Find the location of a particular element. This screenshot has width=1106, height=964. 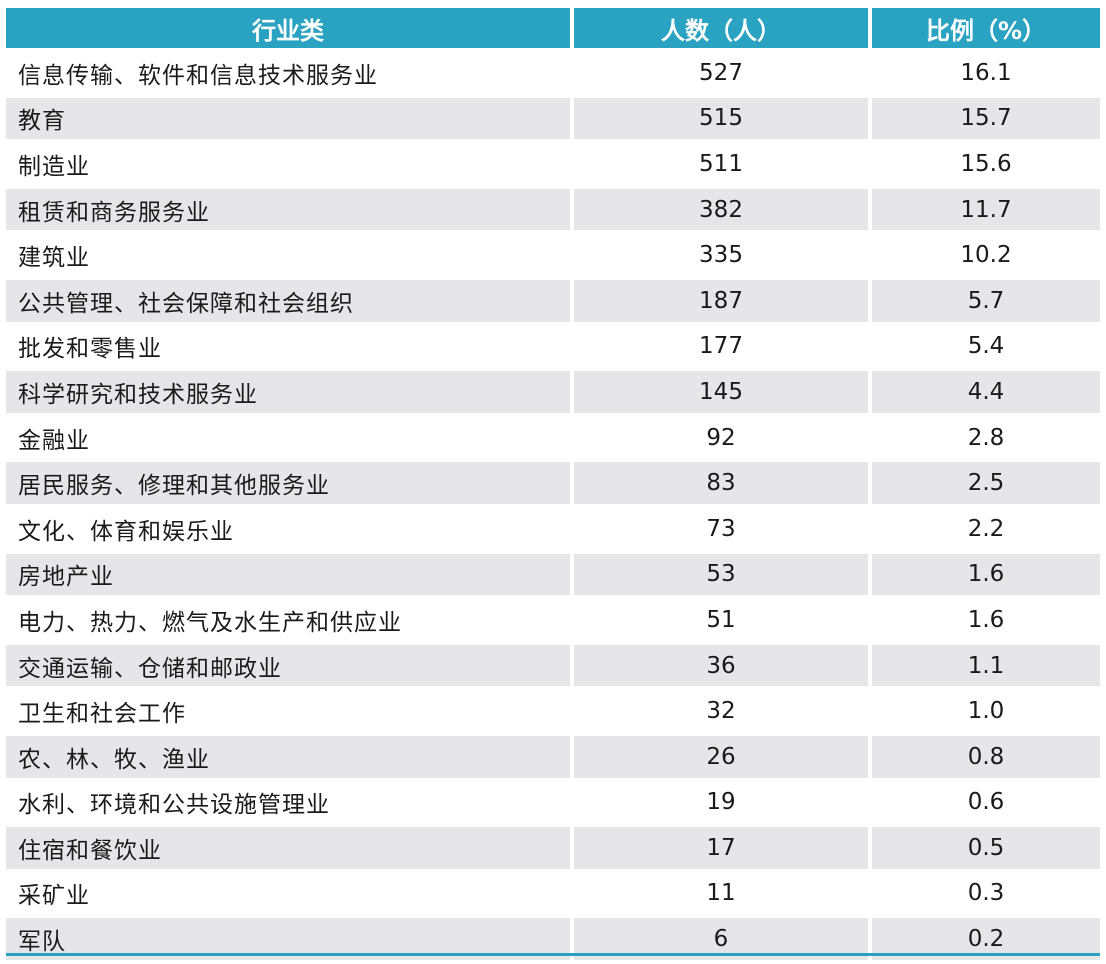

table-row: 居民服务、修理和其他服务业 83 2.5 is located at coordinates (553, 483).